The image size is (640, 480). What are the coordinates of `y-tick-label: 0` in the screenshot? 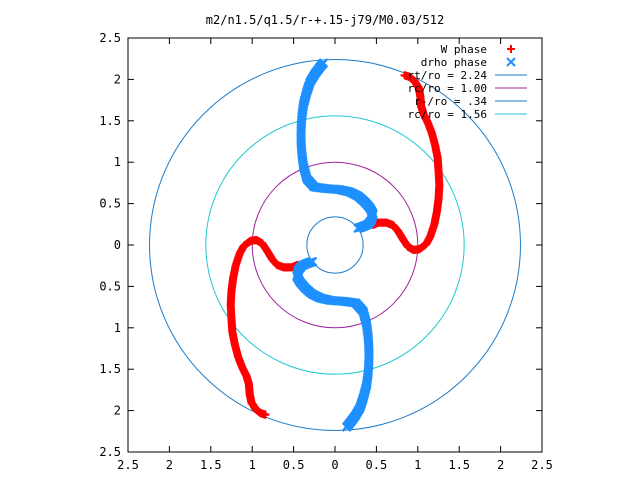 It's located at (117, 245).